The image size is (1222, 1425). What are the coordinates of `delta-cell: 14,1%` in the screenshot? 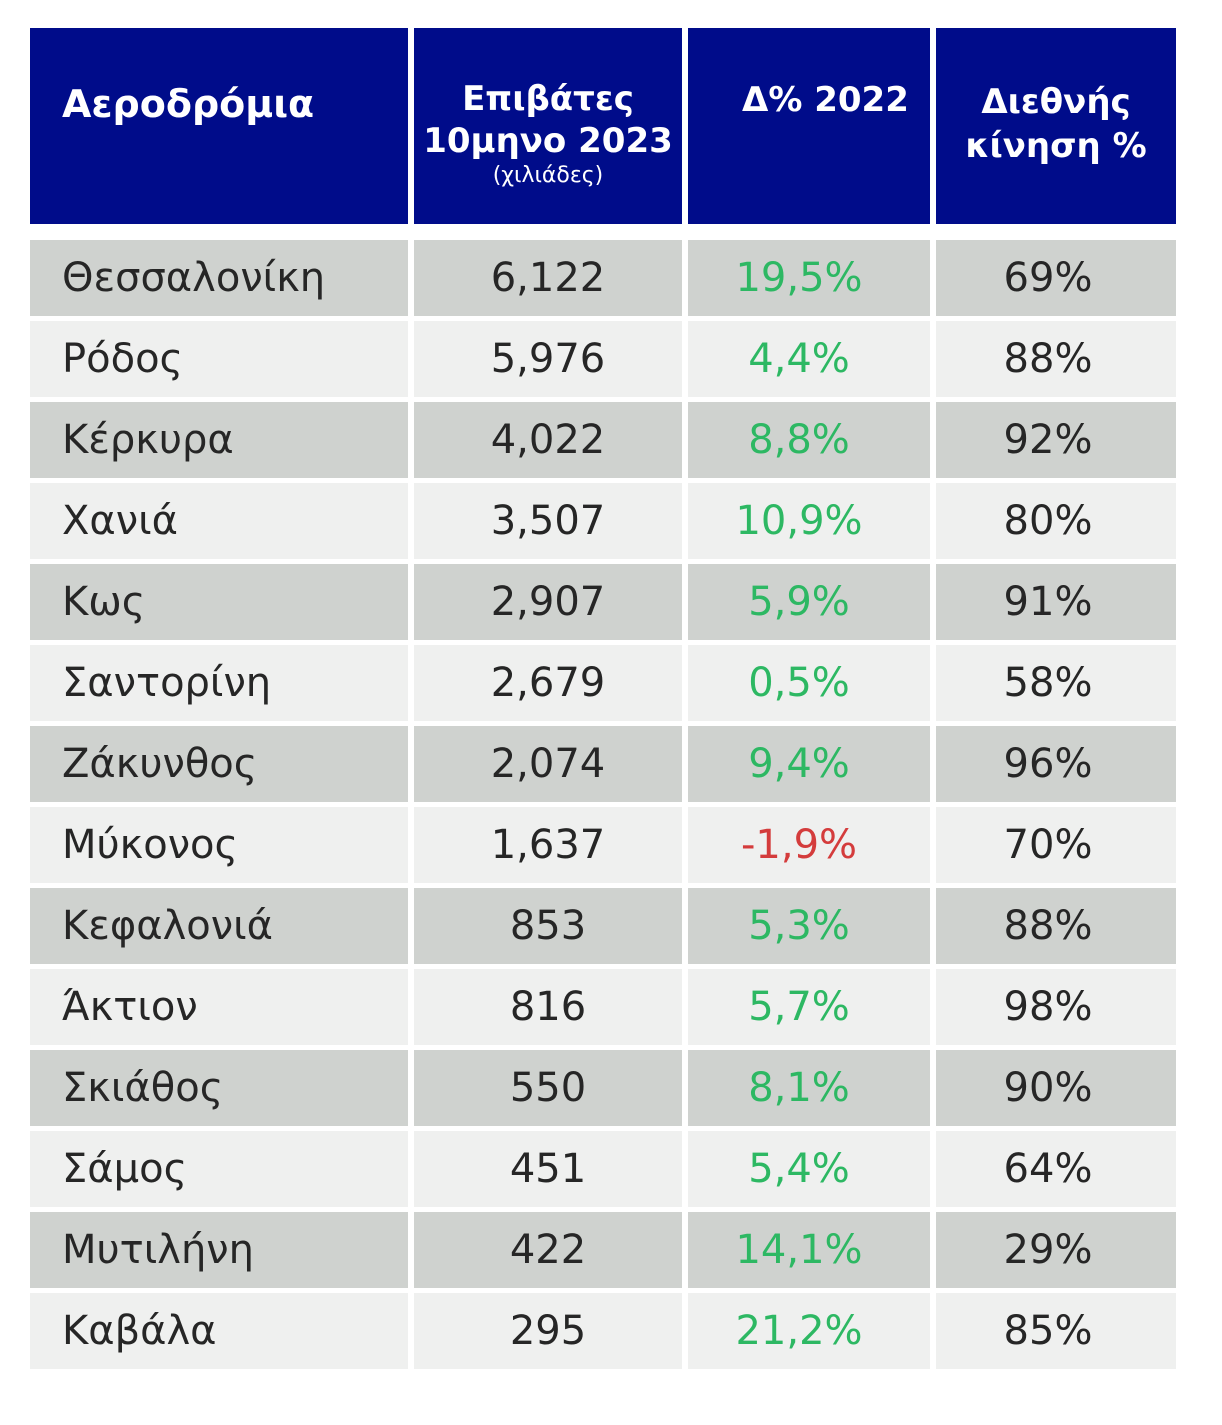 It's located at (809, 1250).